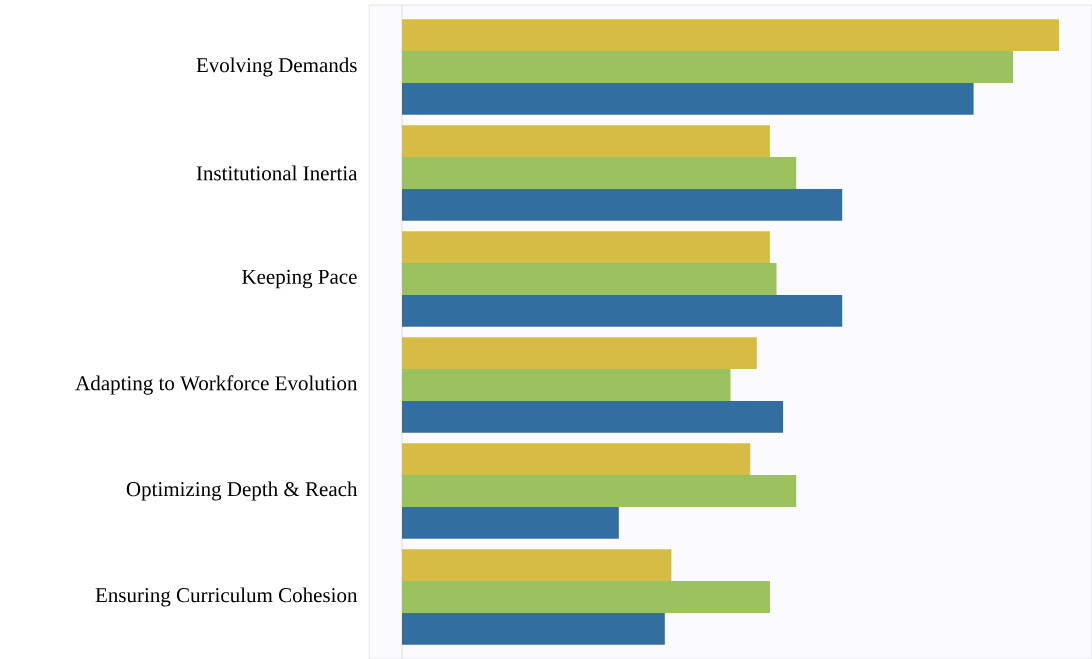  Describe the element at coordinates (299, 279) in the screenshot. I see `y-tick-label: Keeping Pace` at that location.